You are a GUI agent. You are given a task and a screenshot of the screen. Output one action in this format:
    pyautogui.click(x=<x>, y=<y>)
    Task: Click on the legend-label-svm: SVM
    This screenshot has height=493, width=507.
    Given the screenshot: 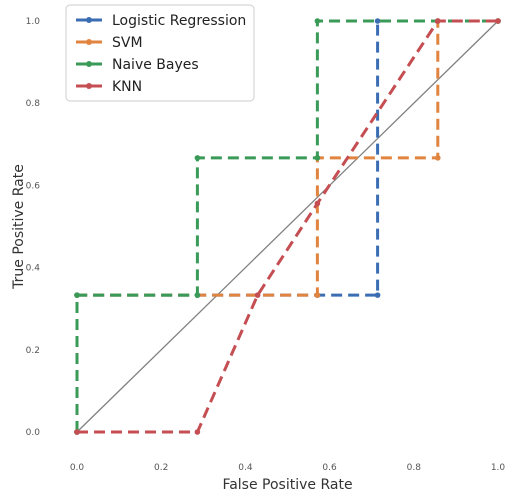 What is the action you would take?
    pyautogui.click(x=127, y=43)
    